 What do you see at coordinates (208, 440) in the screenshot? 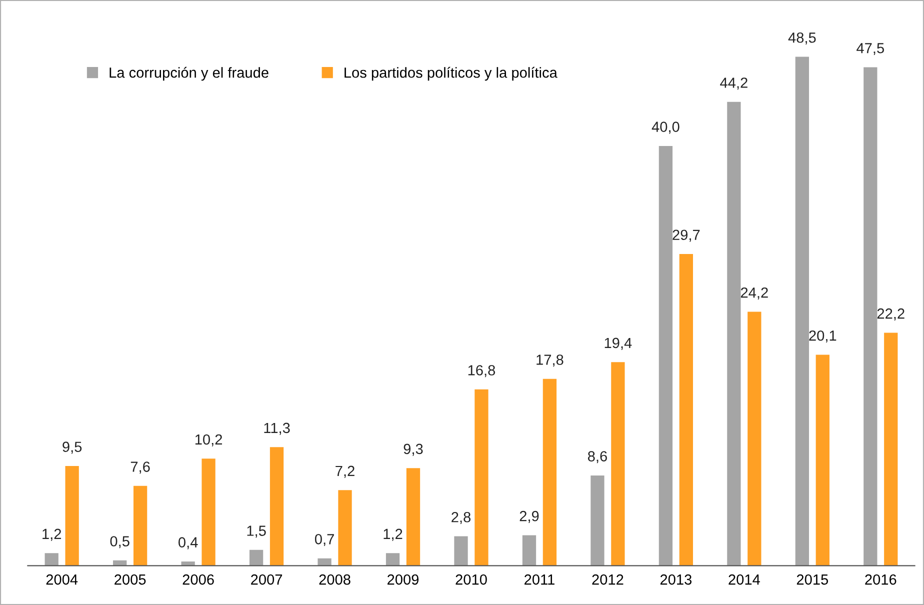
I see `data-label: 10,2` at bounding box center [208, 440].